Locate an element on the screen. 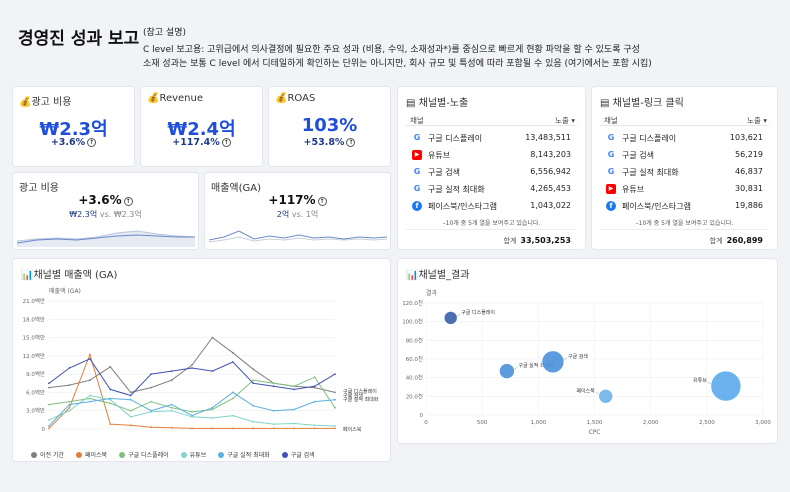 Image resolution: width=790 pixels, height=492 pixels. kpi-label: 💰Revenue is located at coordinates (175, 98).